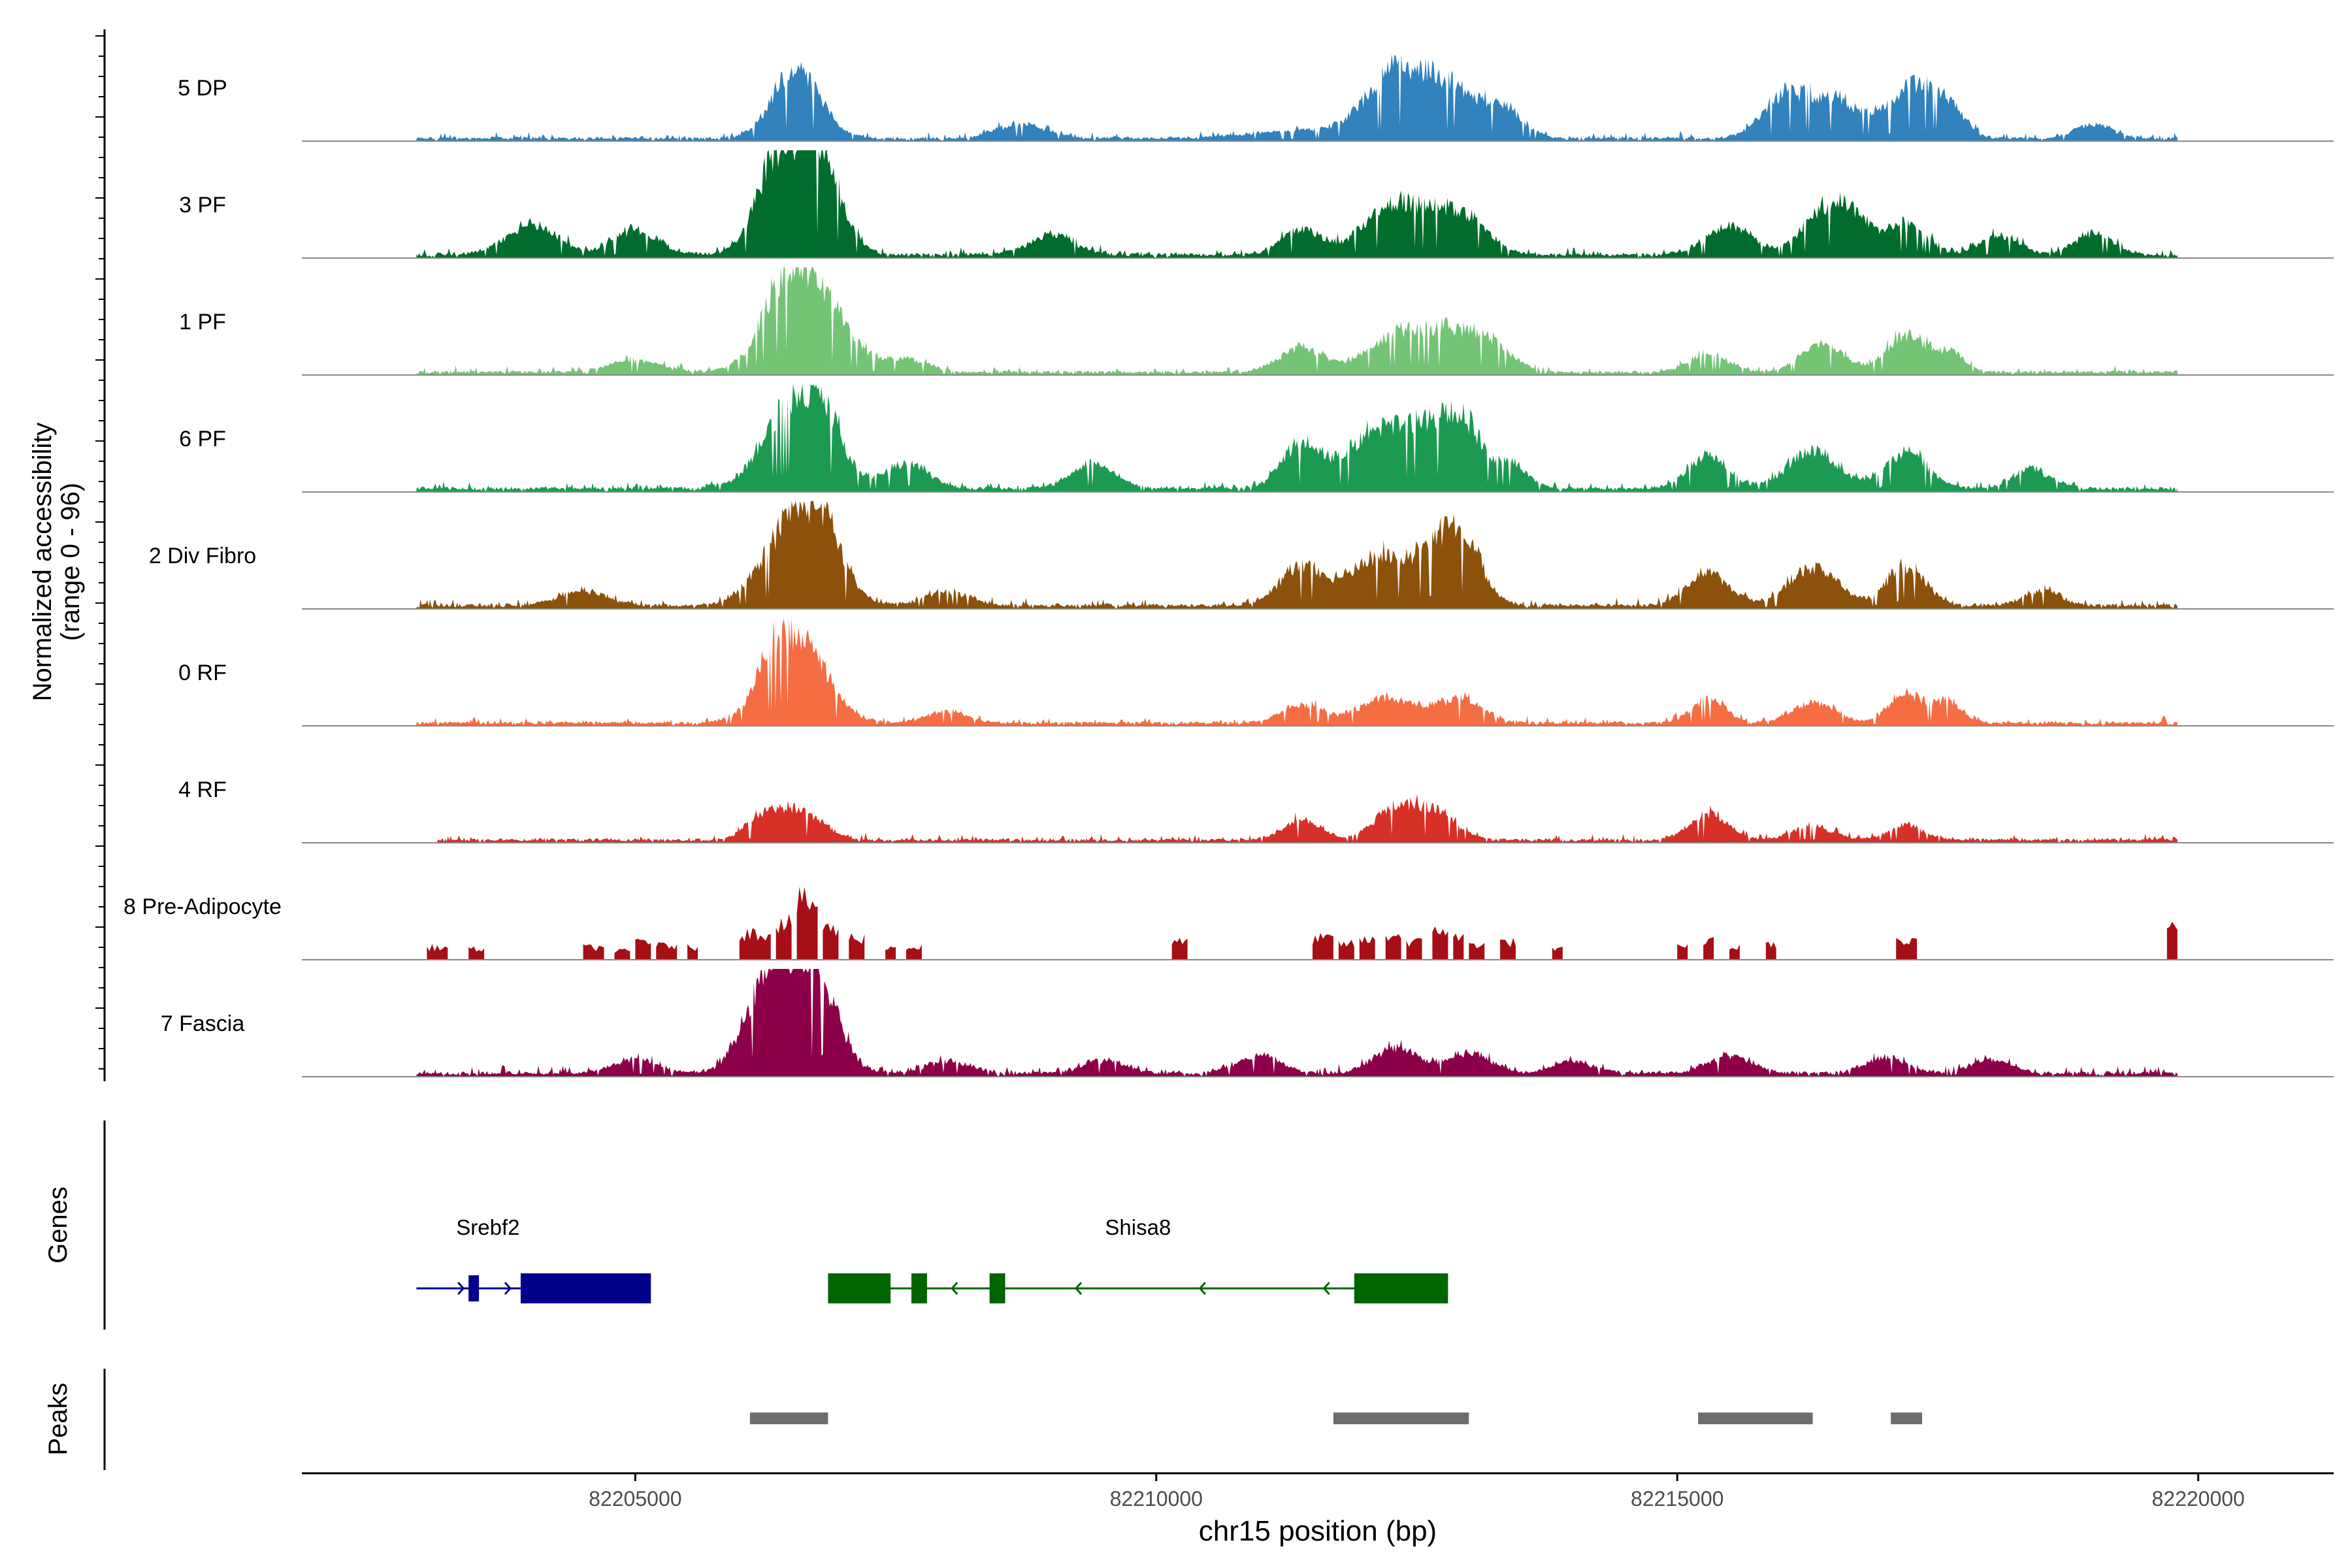 The height and width of the screenshot is (1568, 2352). I want to click on y-axis-label-line1: Normalized accessibility, so click(42, 562).